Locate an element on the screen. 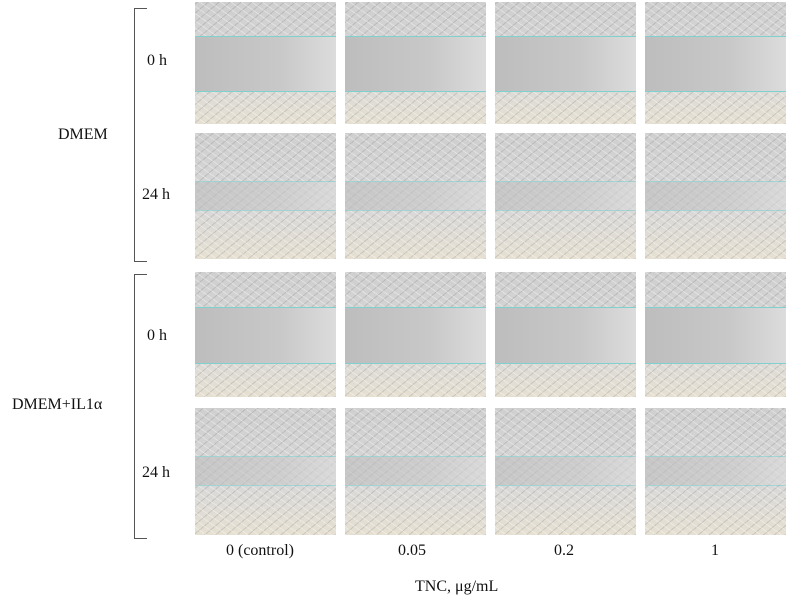 The width and height of the screenshot is (800, 612). column-label-0.05: 0.05 is located at coordinates (412, 550).